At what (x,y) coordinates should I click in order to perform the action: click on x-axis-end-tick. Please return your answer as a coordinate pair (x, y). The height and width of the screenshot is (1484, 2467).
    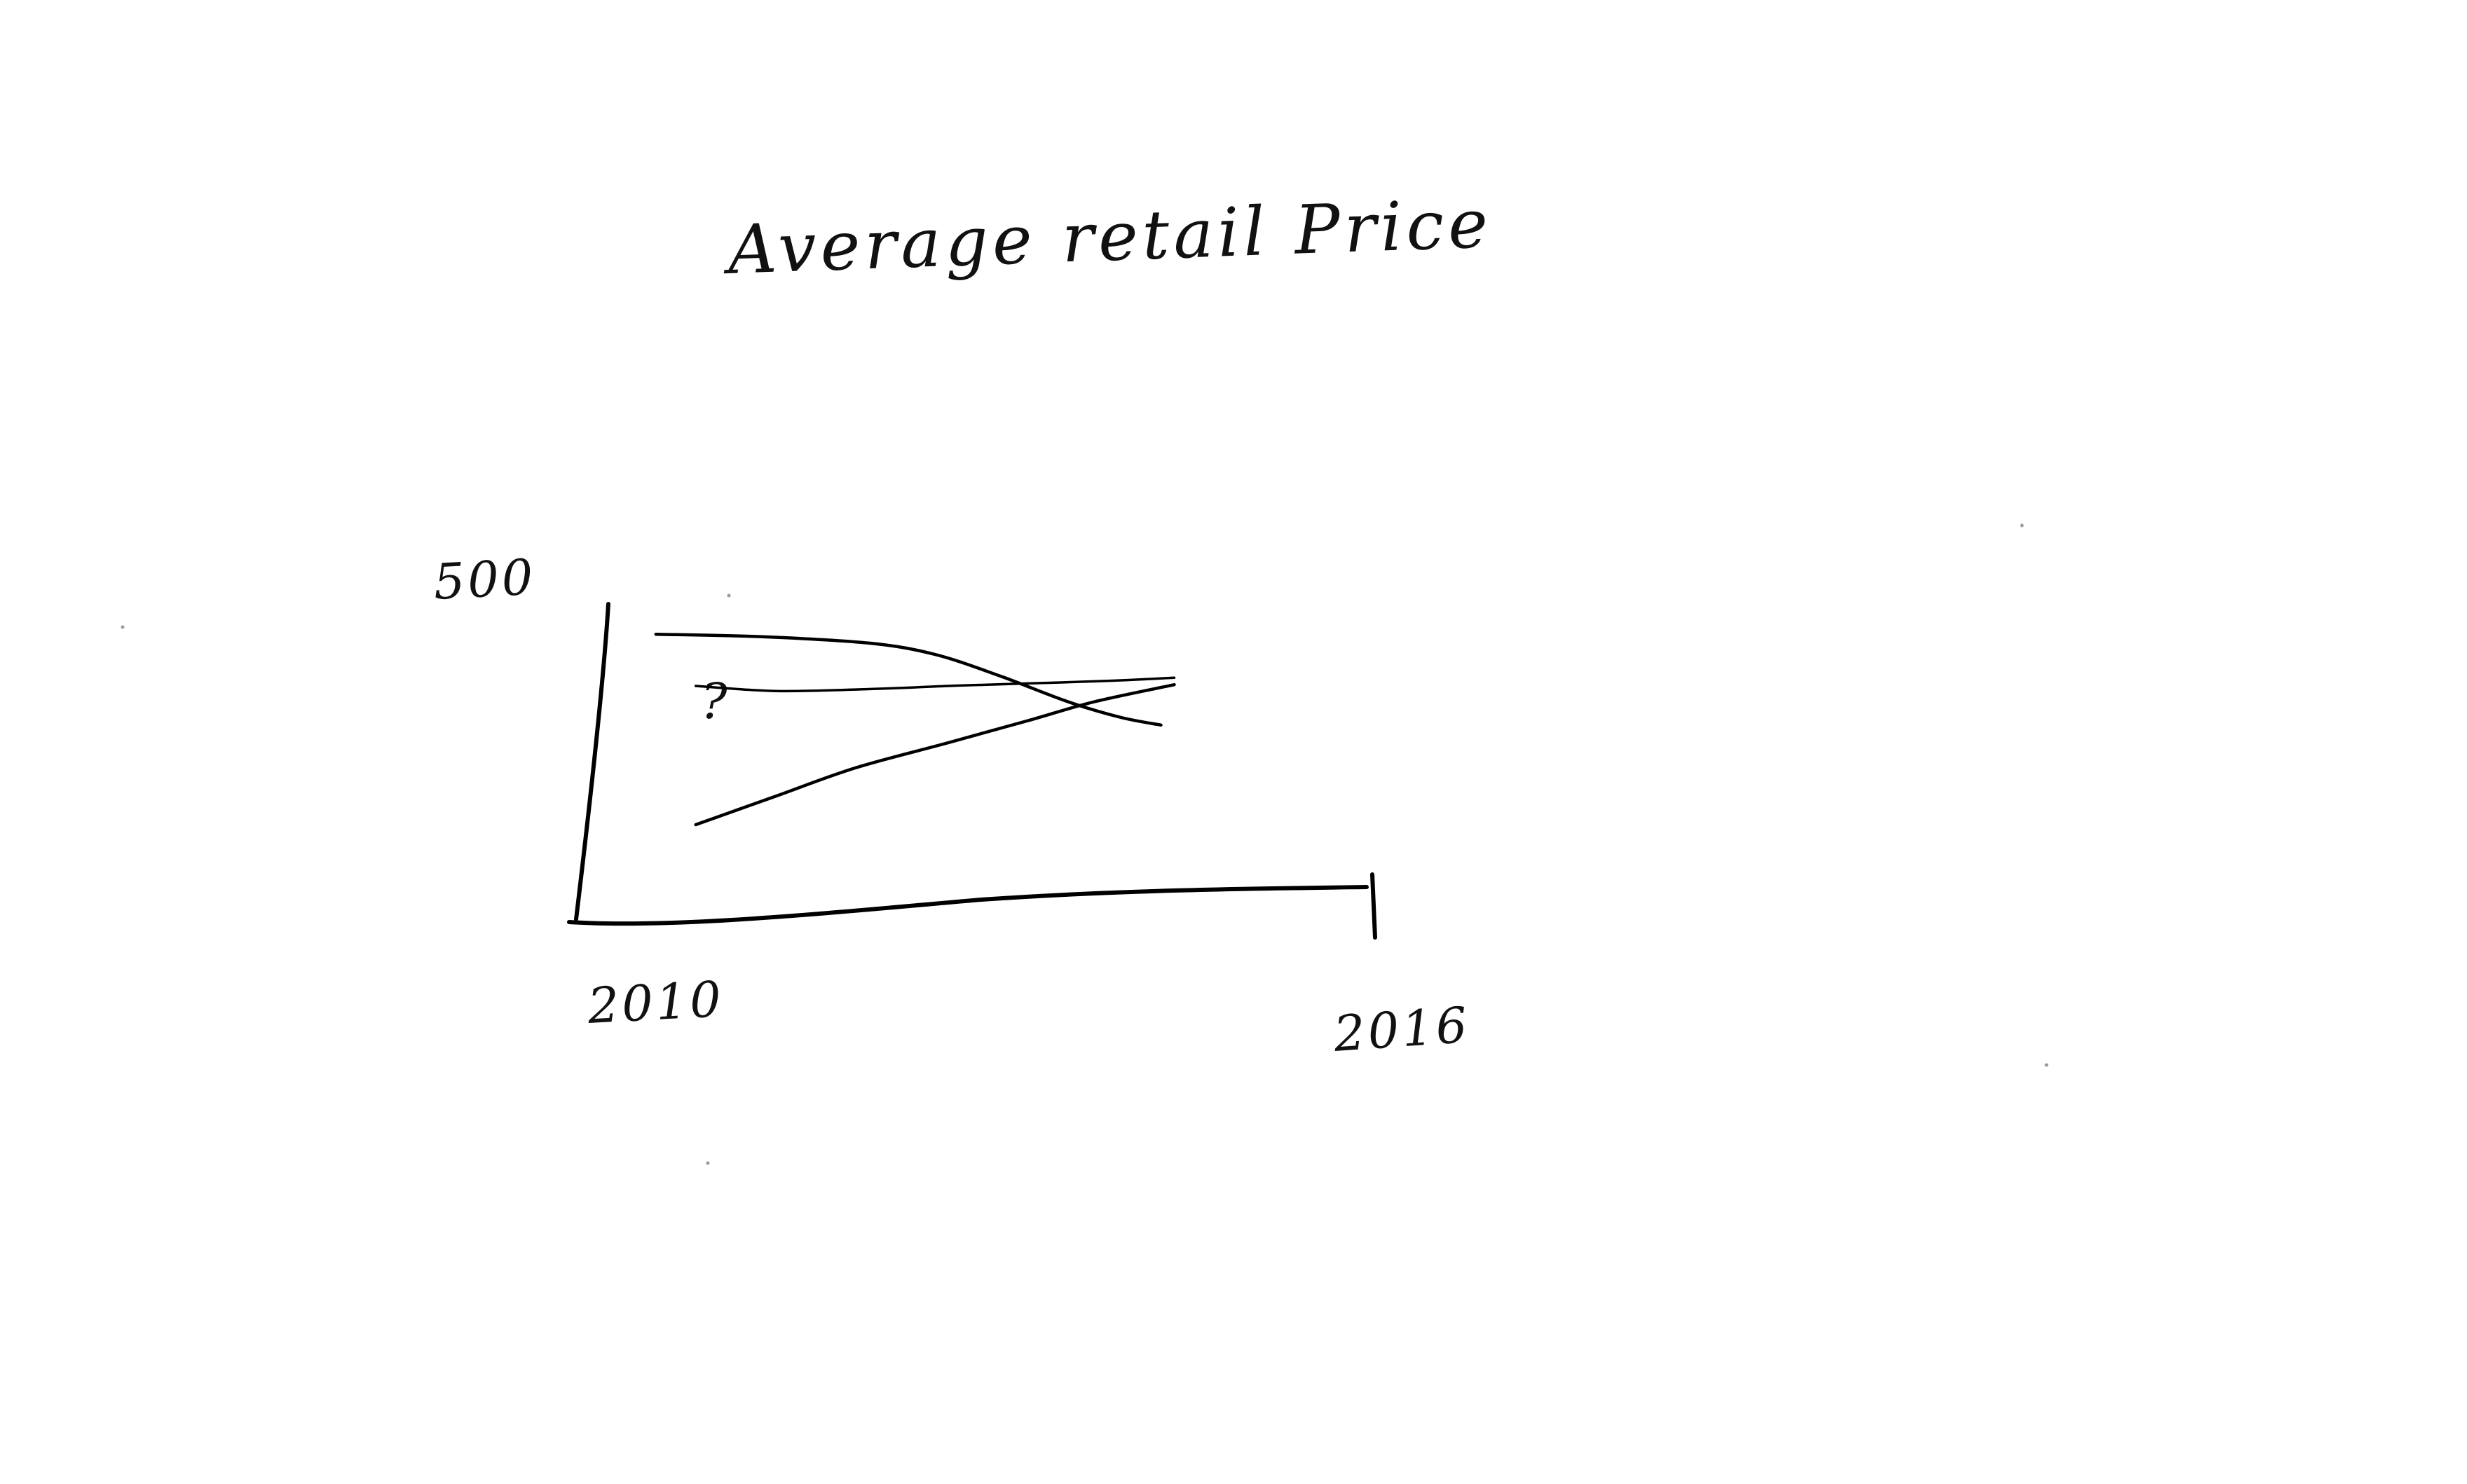
    Looking at the image, I should click on (1373, 906).